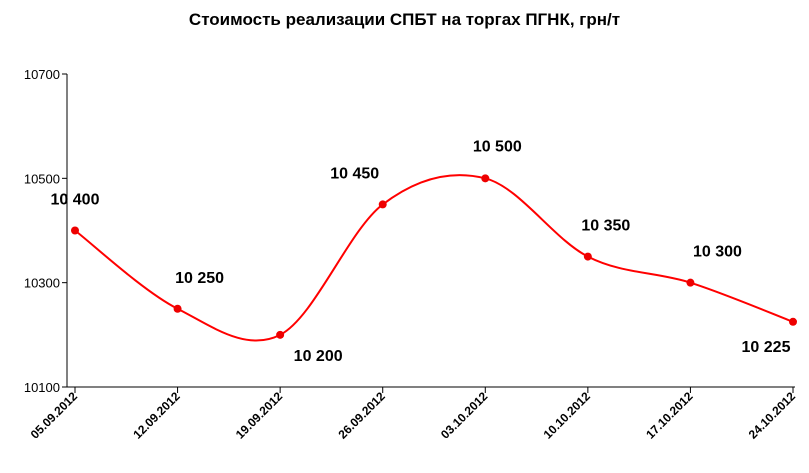  Describe the element at coordinates (772, 415) in the screenshot. I see `x-tick-label: 24.10.2012` at that location.